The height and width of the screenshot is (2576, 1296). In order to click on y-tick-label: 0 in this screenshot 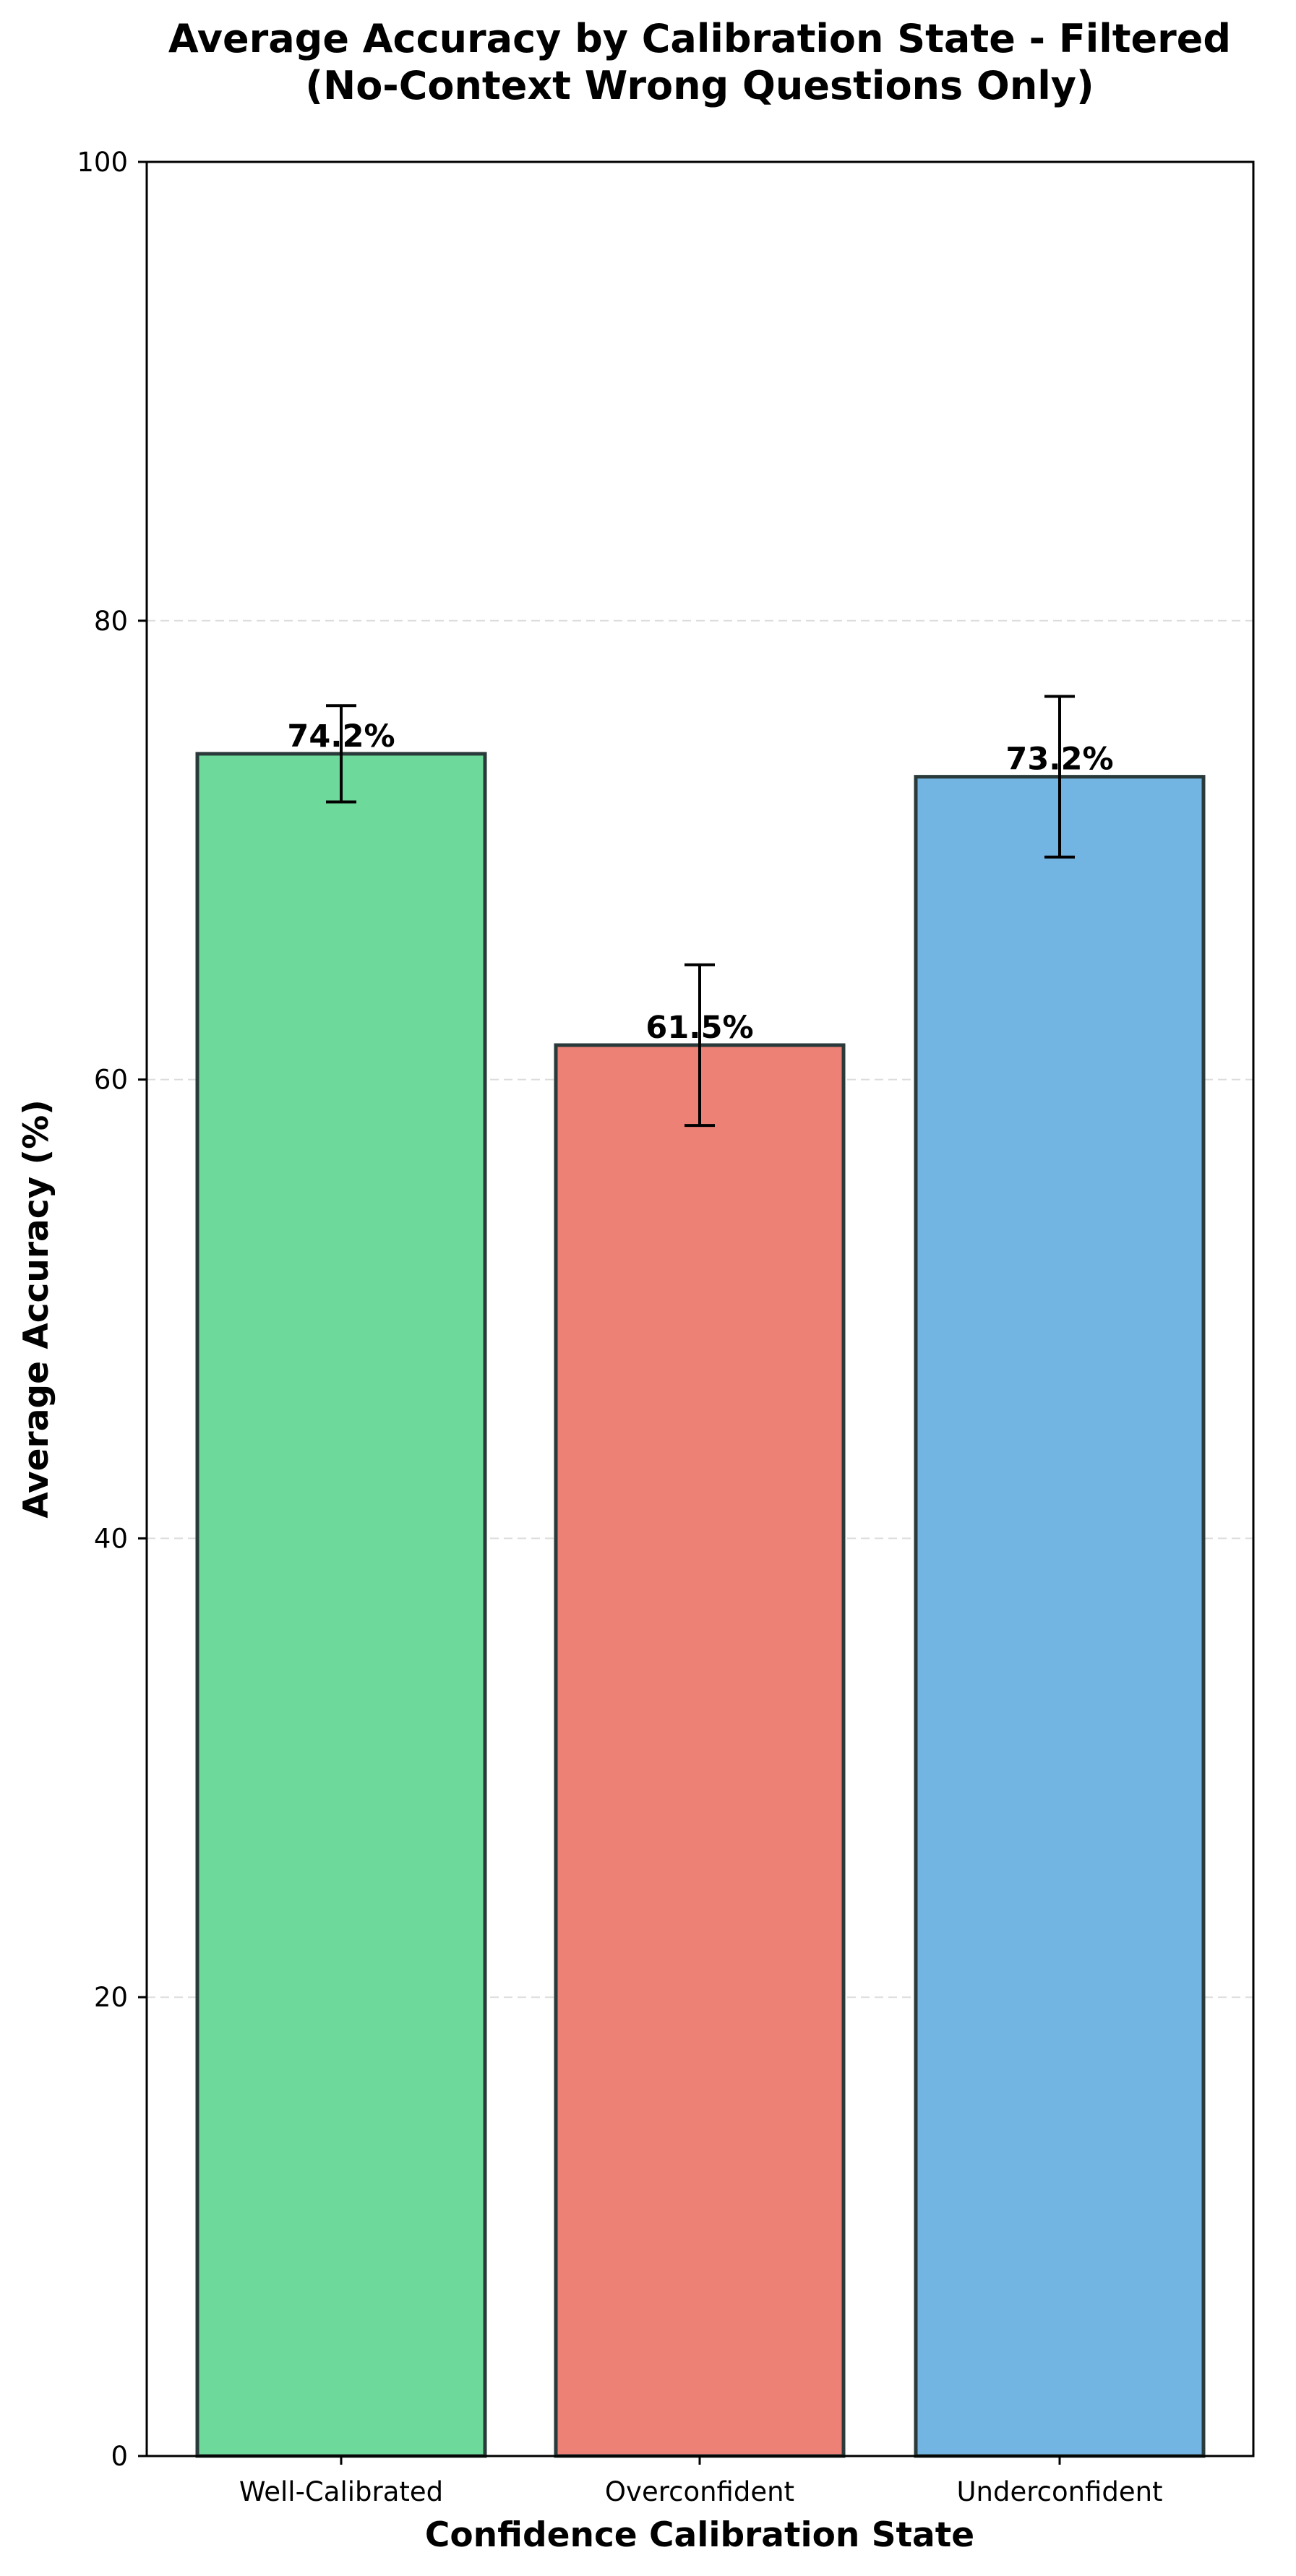, I will do `click(120, 2456)`.